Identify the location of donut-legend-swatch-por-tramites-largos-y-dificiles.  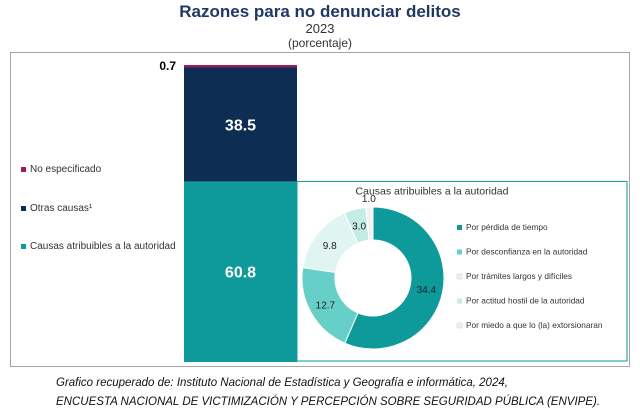
(459, 276).